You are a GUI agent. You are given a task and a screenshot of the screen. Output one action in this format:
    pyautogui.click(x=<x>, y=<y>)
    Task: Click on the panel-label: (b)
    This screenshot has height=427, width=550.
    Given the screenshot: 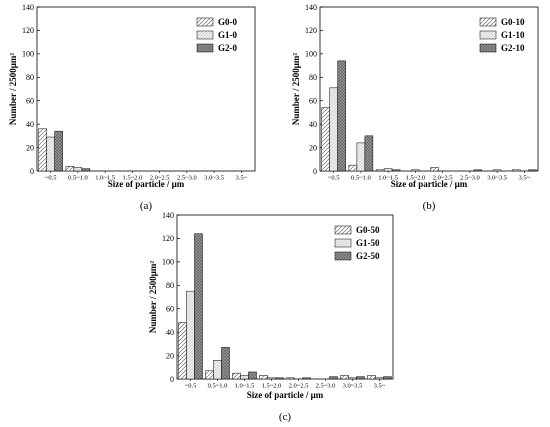 What is the action you would take?
    pyautogui.click(x=429, y=206)
    